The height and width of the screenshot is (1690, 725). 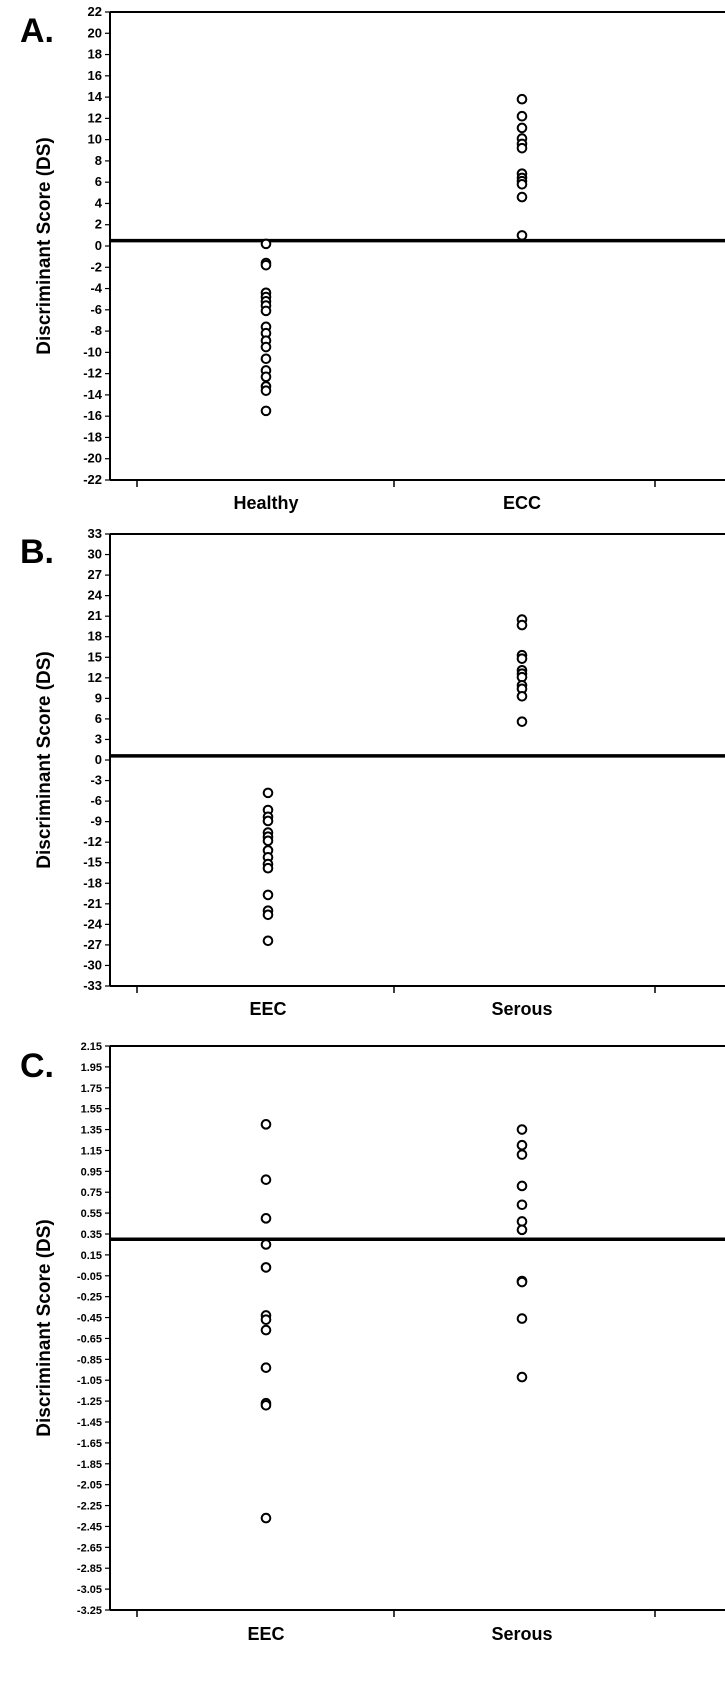 What do you see at coordinates (91, 1256) in the screenshot?
I see `y-tick-label: 0.15` at bounding box center [91, 1256].